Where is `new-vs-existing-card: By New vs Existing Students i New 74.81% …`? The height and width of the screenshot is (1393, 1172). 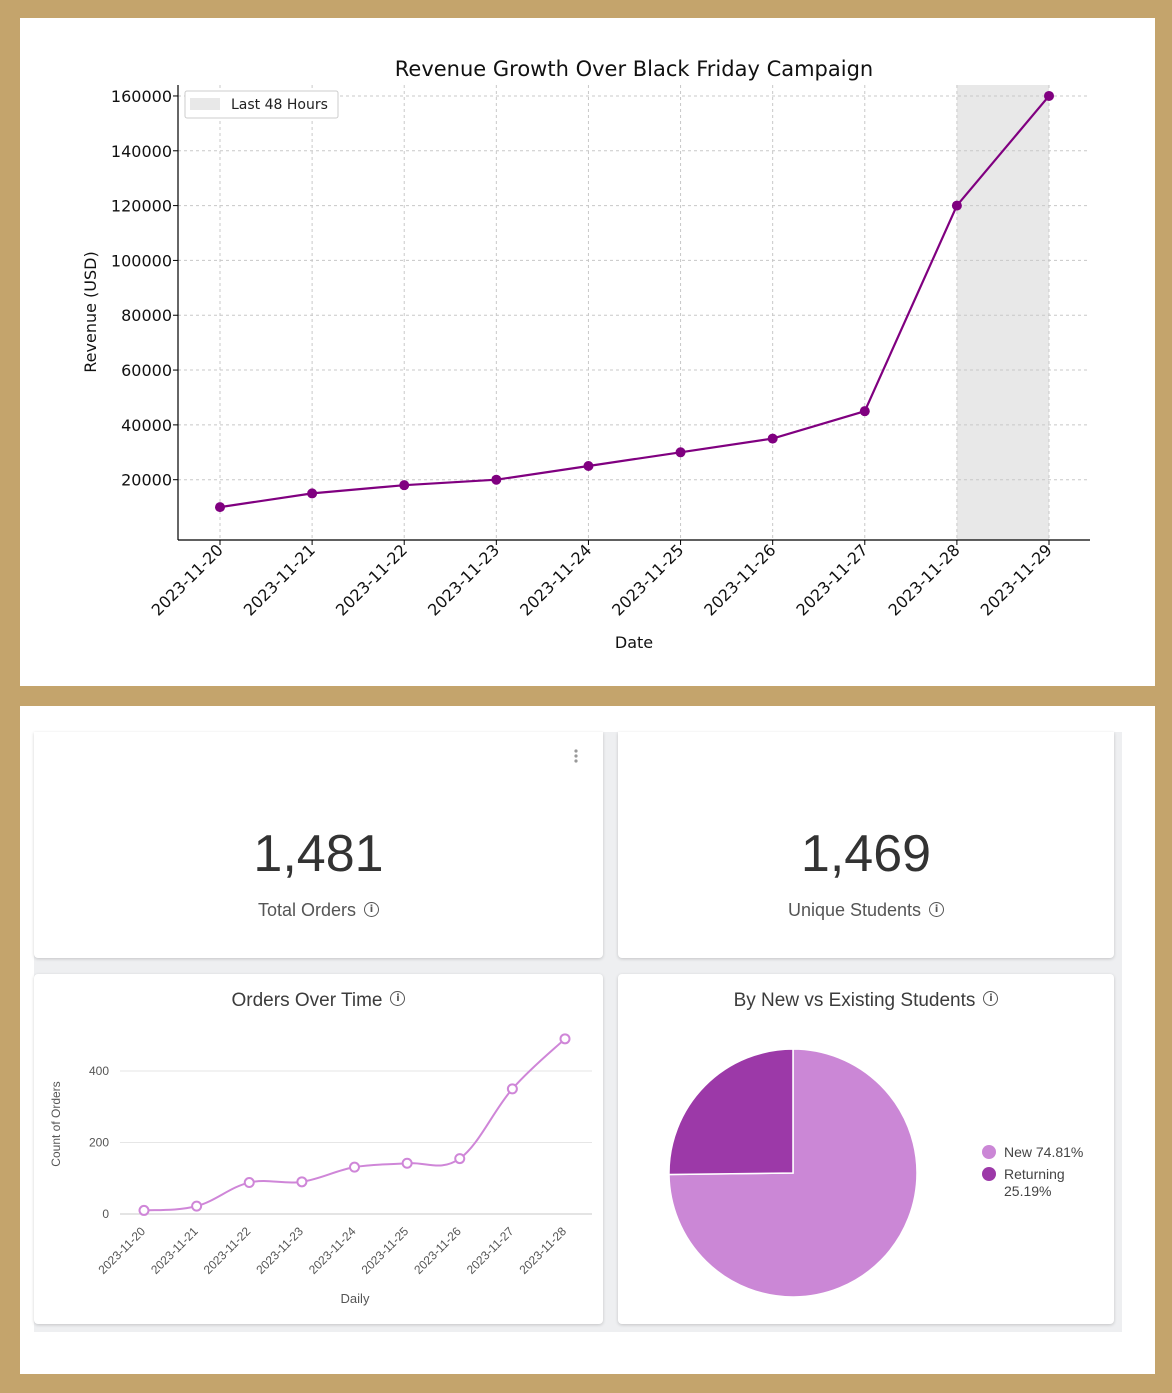
new-vs-existing-card: By New vs Existing Students i New 74.81% … is located at coordinates (866, 1149).